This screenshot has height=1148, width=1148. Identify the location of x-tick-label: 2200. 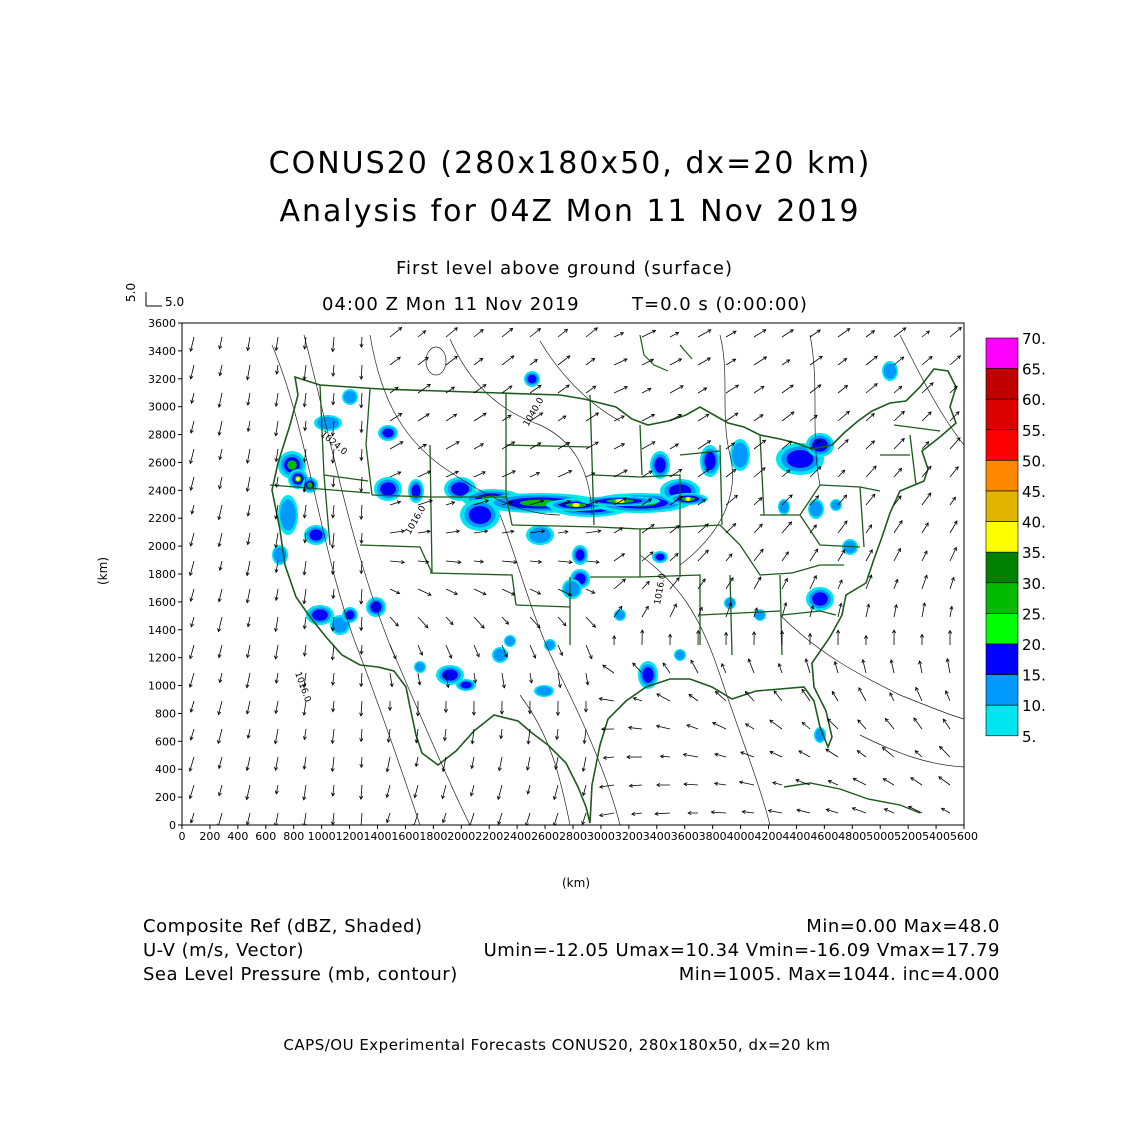
(489, 836).